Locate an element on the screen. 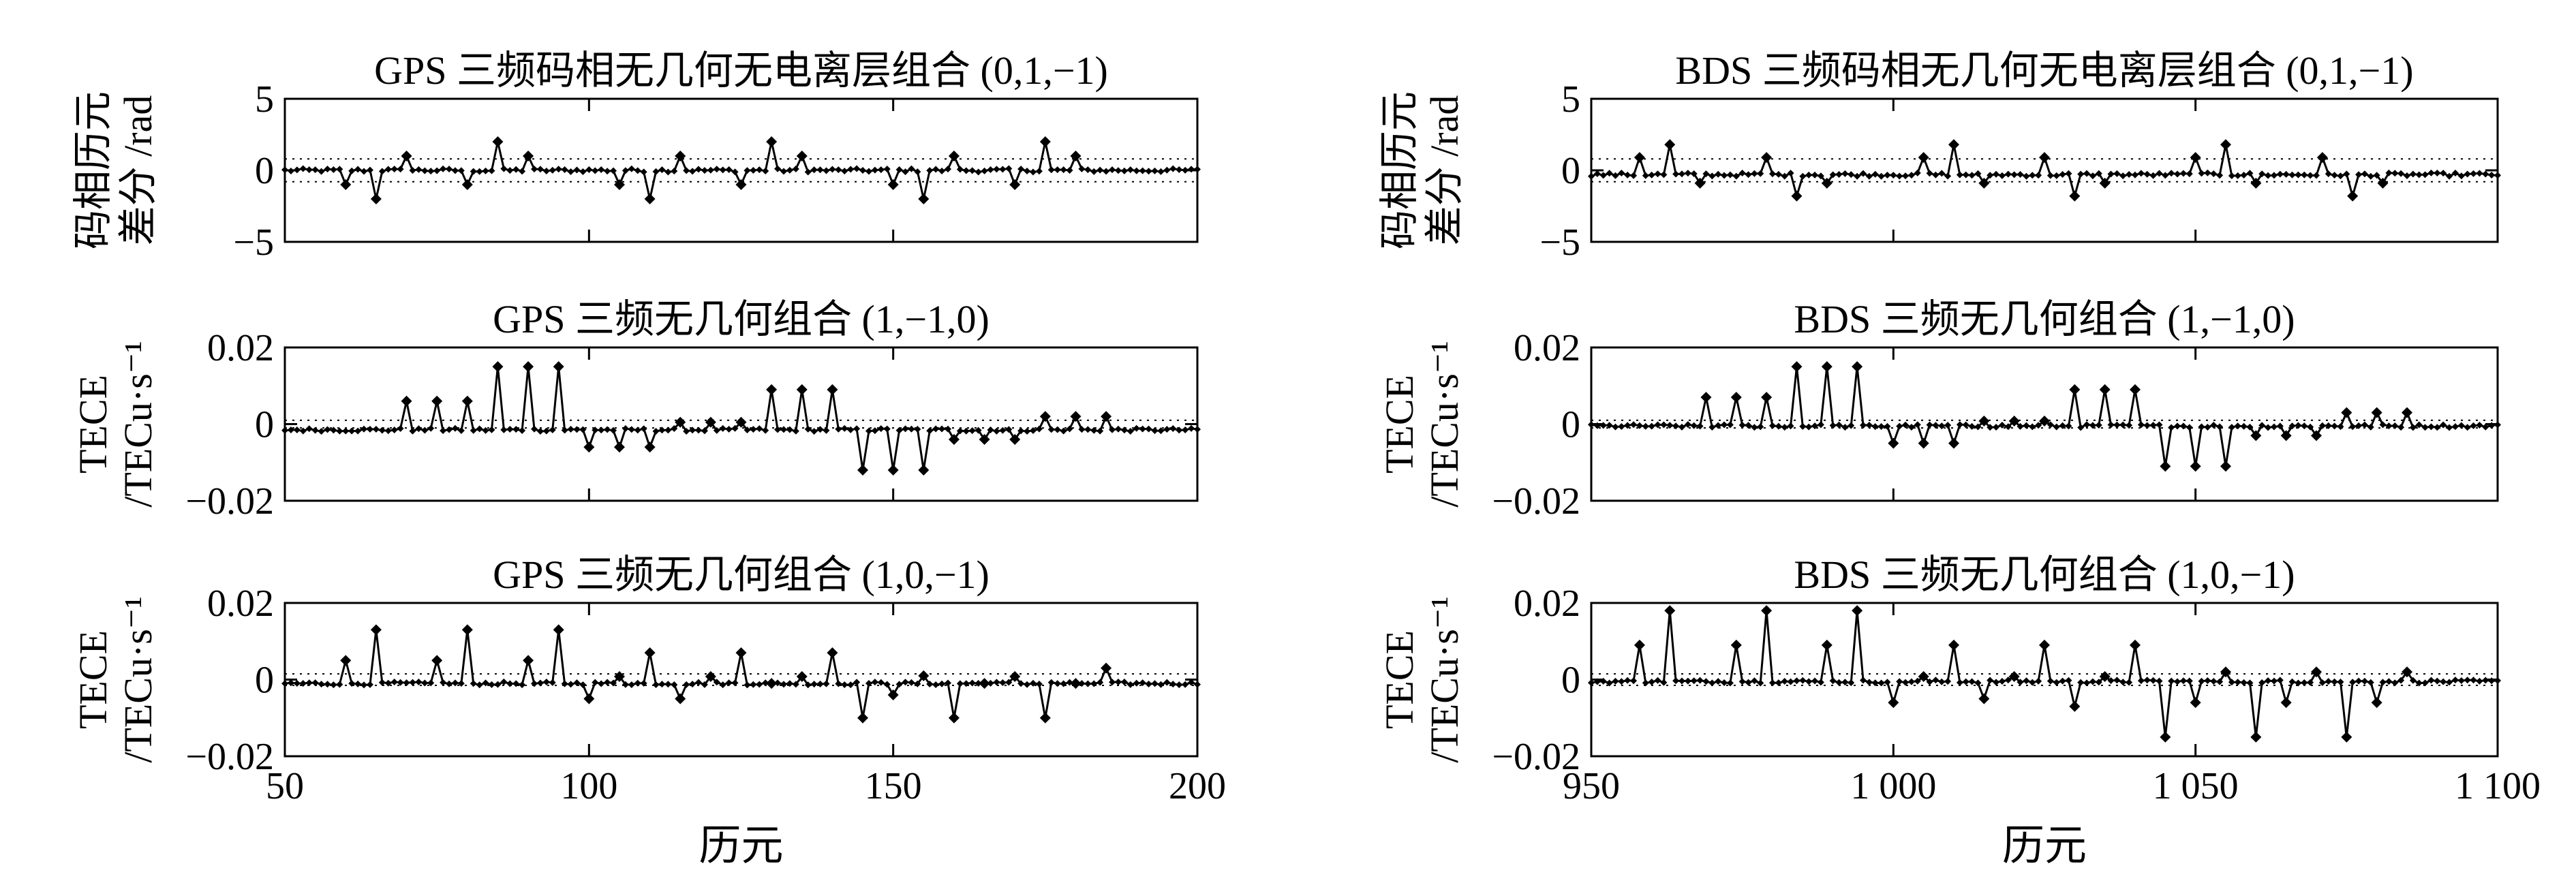  panel-title: BDS 三频无几何组合 (1,−1,0) is located at coordinates (2044, 319).